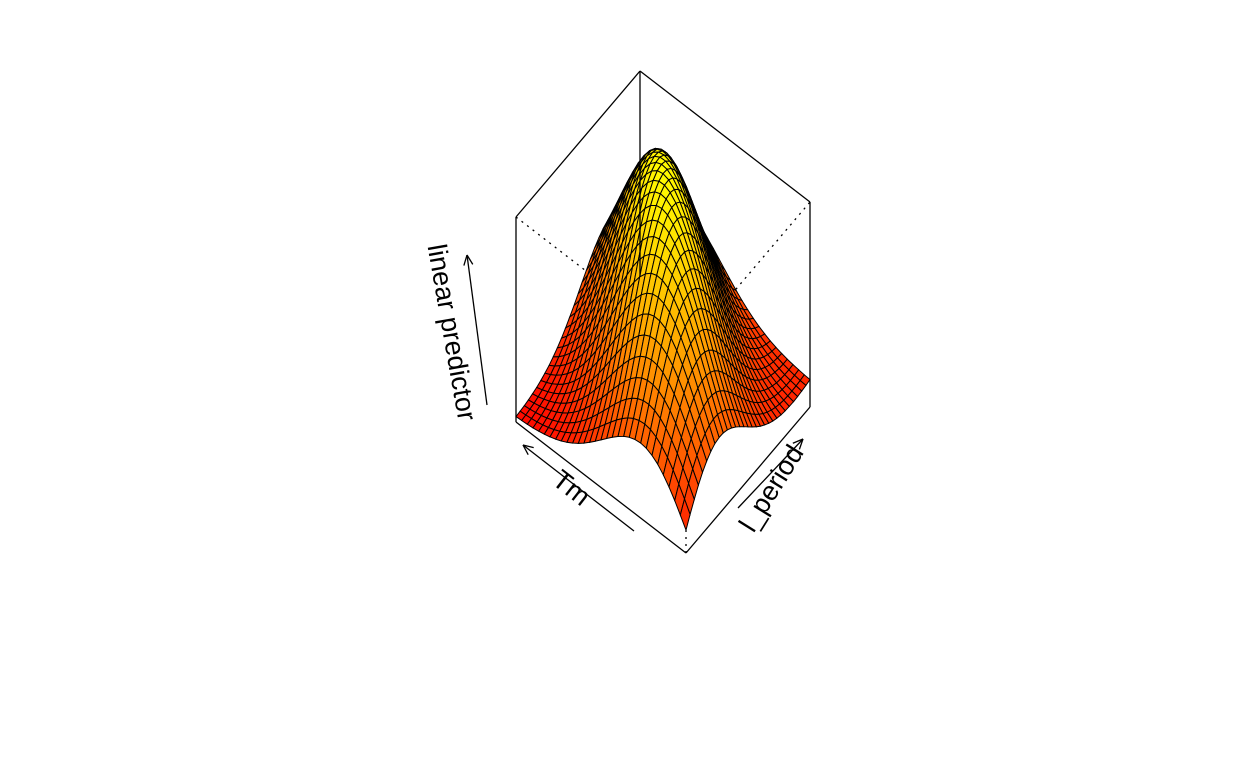 This screenshot has width=1248, height=768. Describe the element at coordinates (452, 332) in the screenshot. I see `z-axis-label: linear predictor` at that location.